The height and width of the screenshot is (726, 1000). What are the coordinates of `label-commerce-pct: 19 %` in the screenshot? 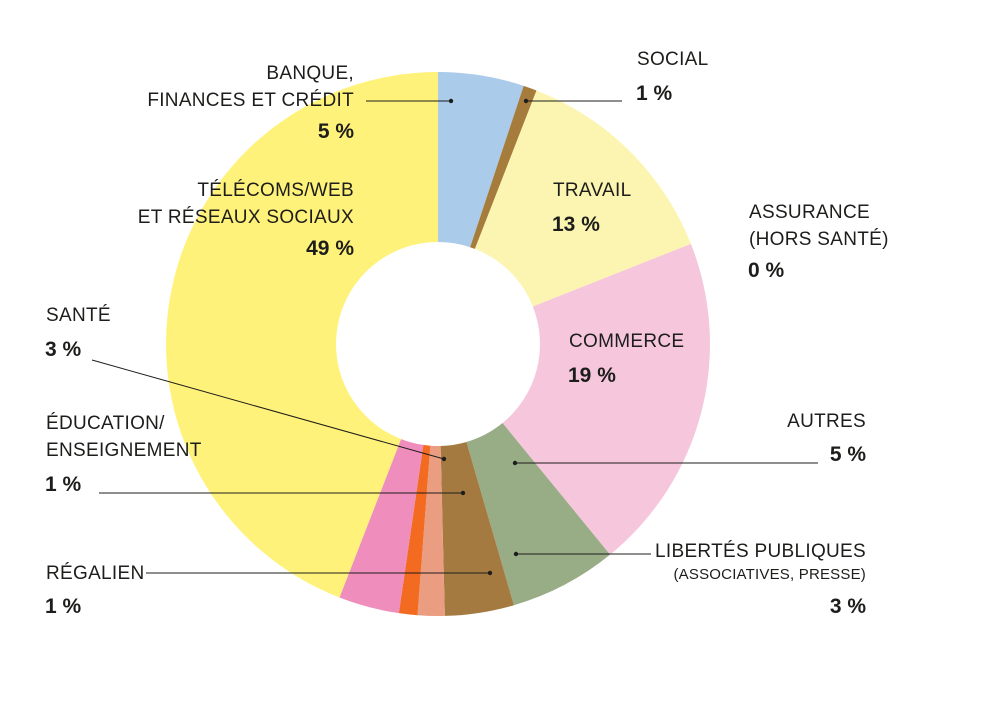 It's located at (592, 375).